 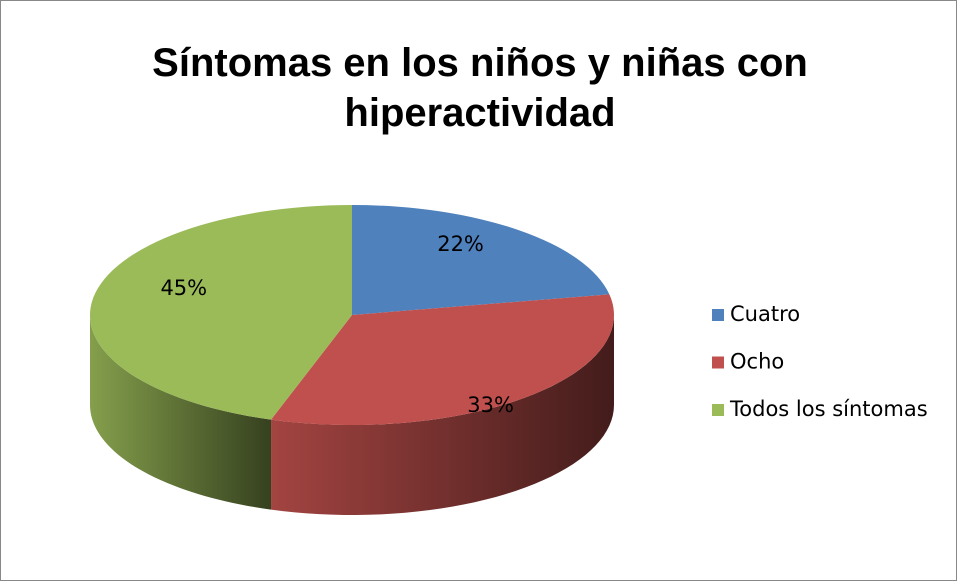 I want to click on legend-label: Cuatro, so click(x=765, y=314).